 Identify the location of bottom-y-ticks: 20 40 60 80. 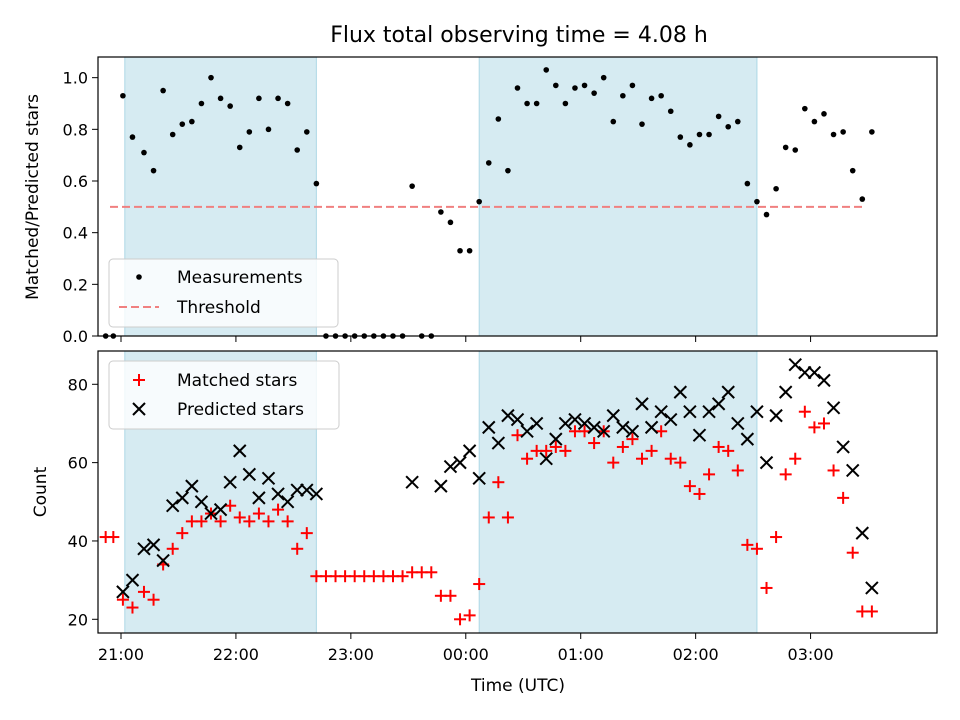
(83, 502).